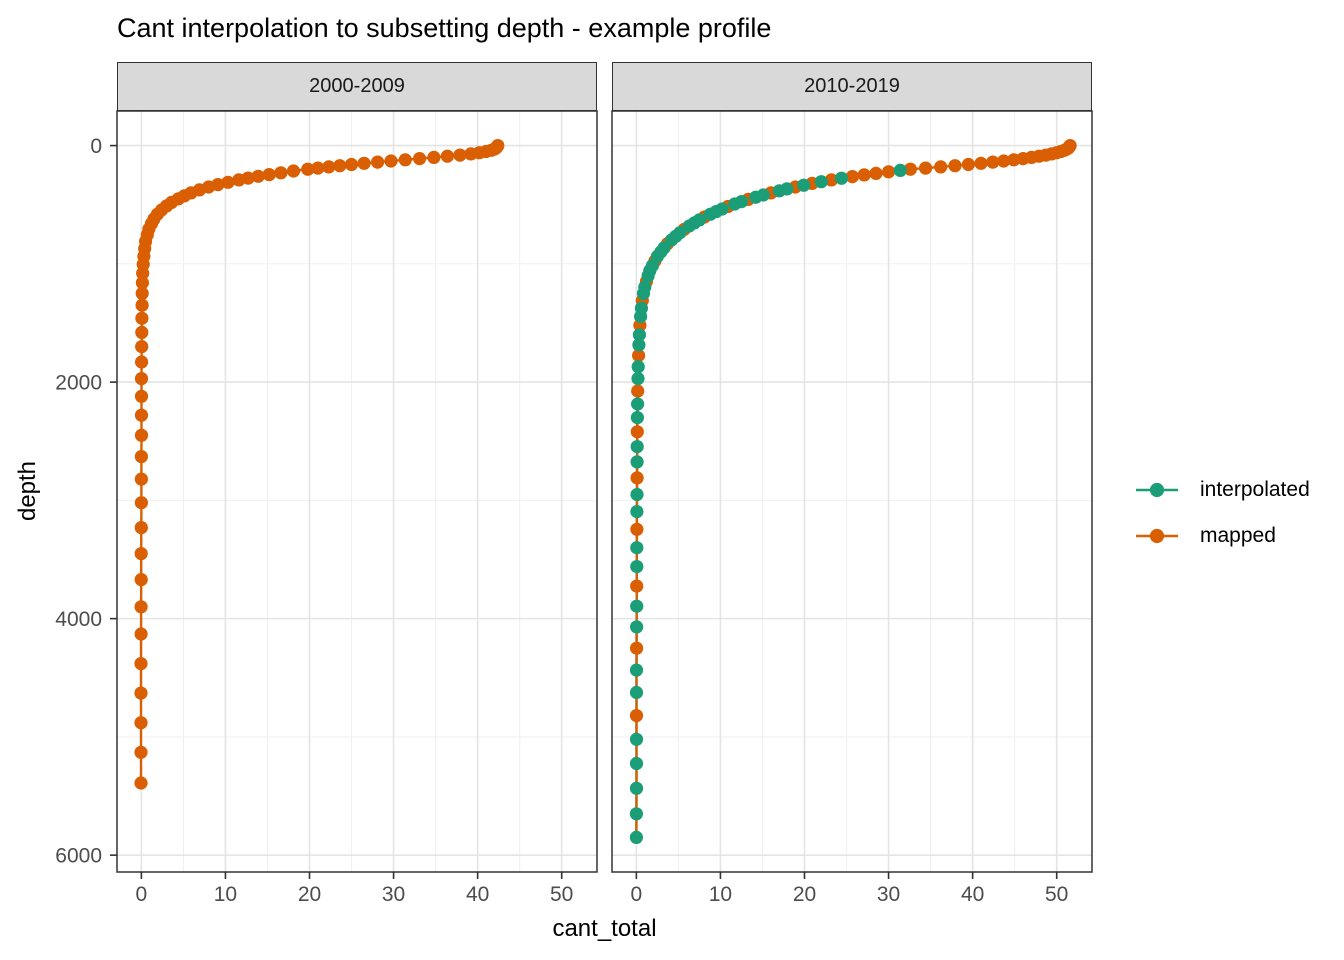 The width and height of the screenshot is (1344, 960). Describe the element at coordinates (27, 491) in the screenshot. I see `y-axis-title: depth` at that location.